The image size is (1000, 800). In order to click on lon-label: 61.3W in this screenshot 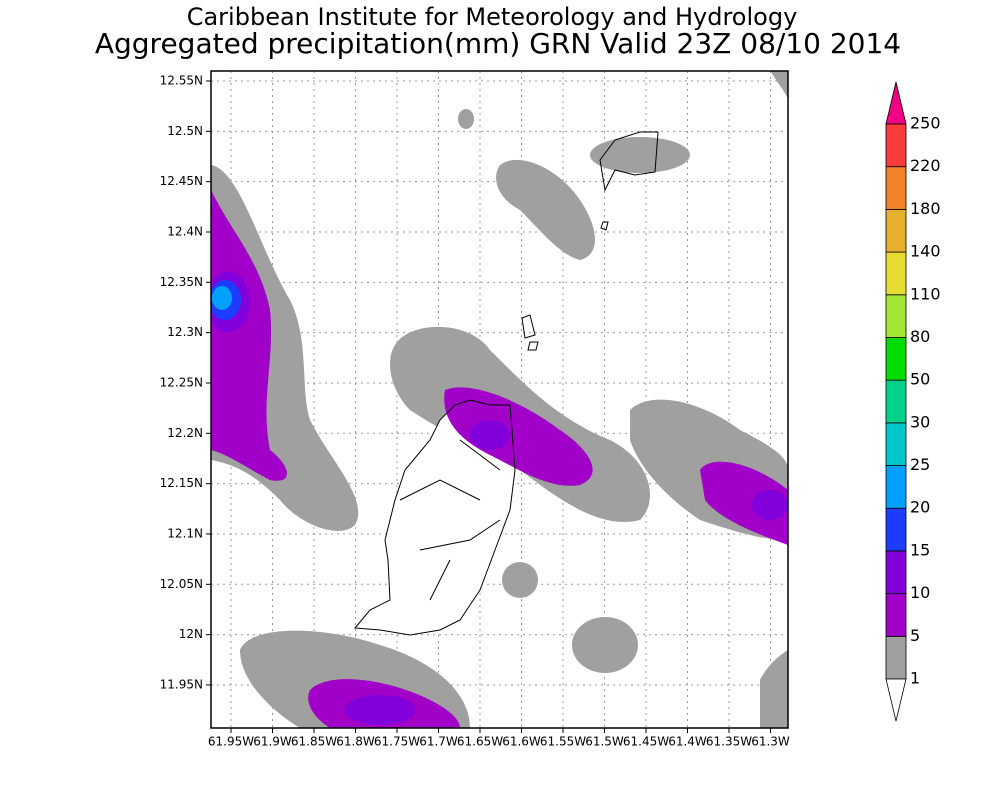, I will do `click(770, 742)`.